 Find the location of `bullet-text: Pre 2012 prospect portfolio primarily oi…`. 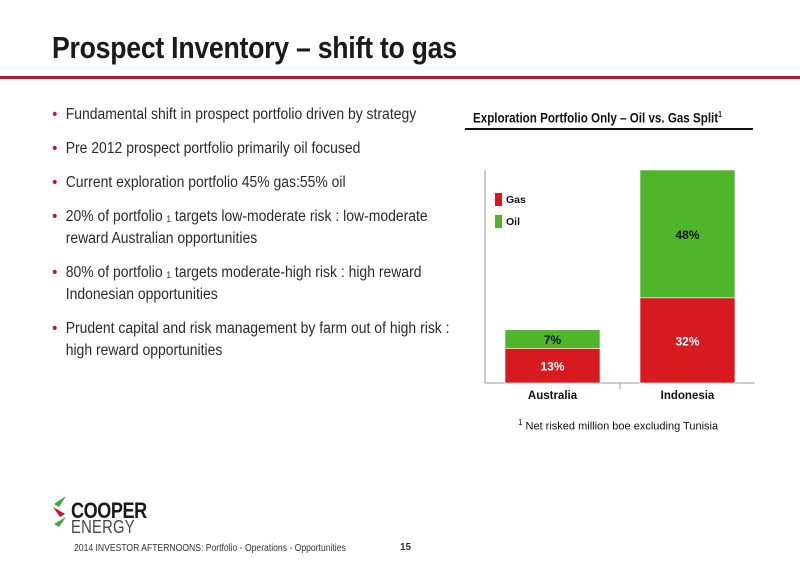

bullet-text: Pre 2012 prospect portfolio primarily oi… is located at coordinates (213, 148).